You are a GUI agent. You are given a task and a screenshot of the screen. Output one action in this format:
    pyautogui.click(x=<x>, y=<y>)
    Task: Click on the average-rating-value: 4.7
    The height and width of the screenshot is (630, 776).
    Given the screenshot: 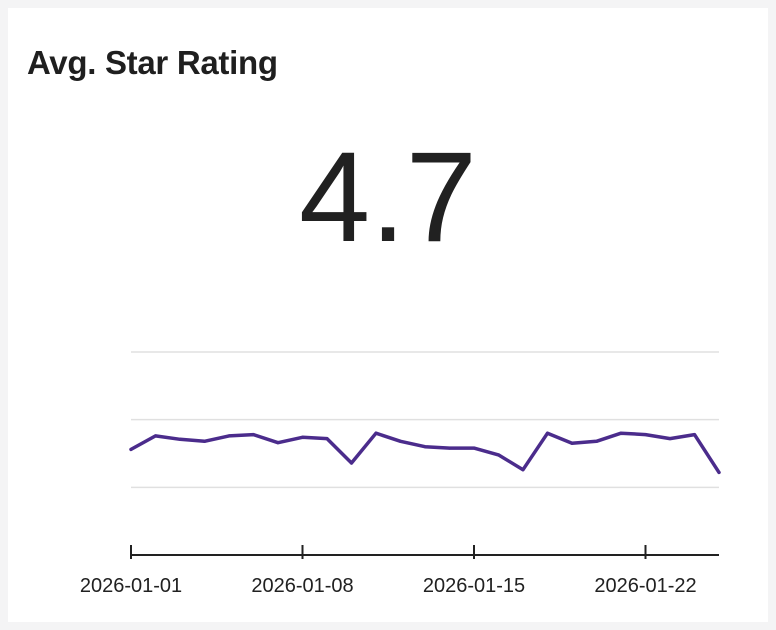 What is the action you would take?
    pyautogui.click(x=388, y=197)
    